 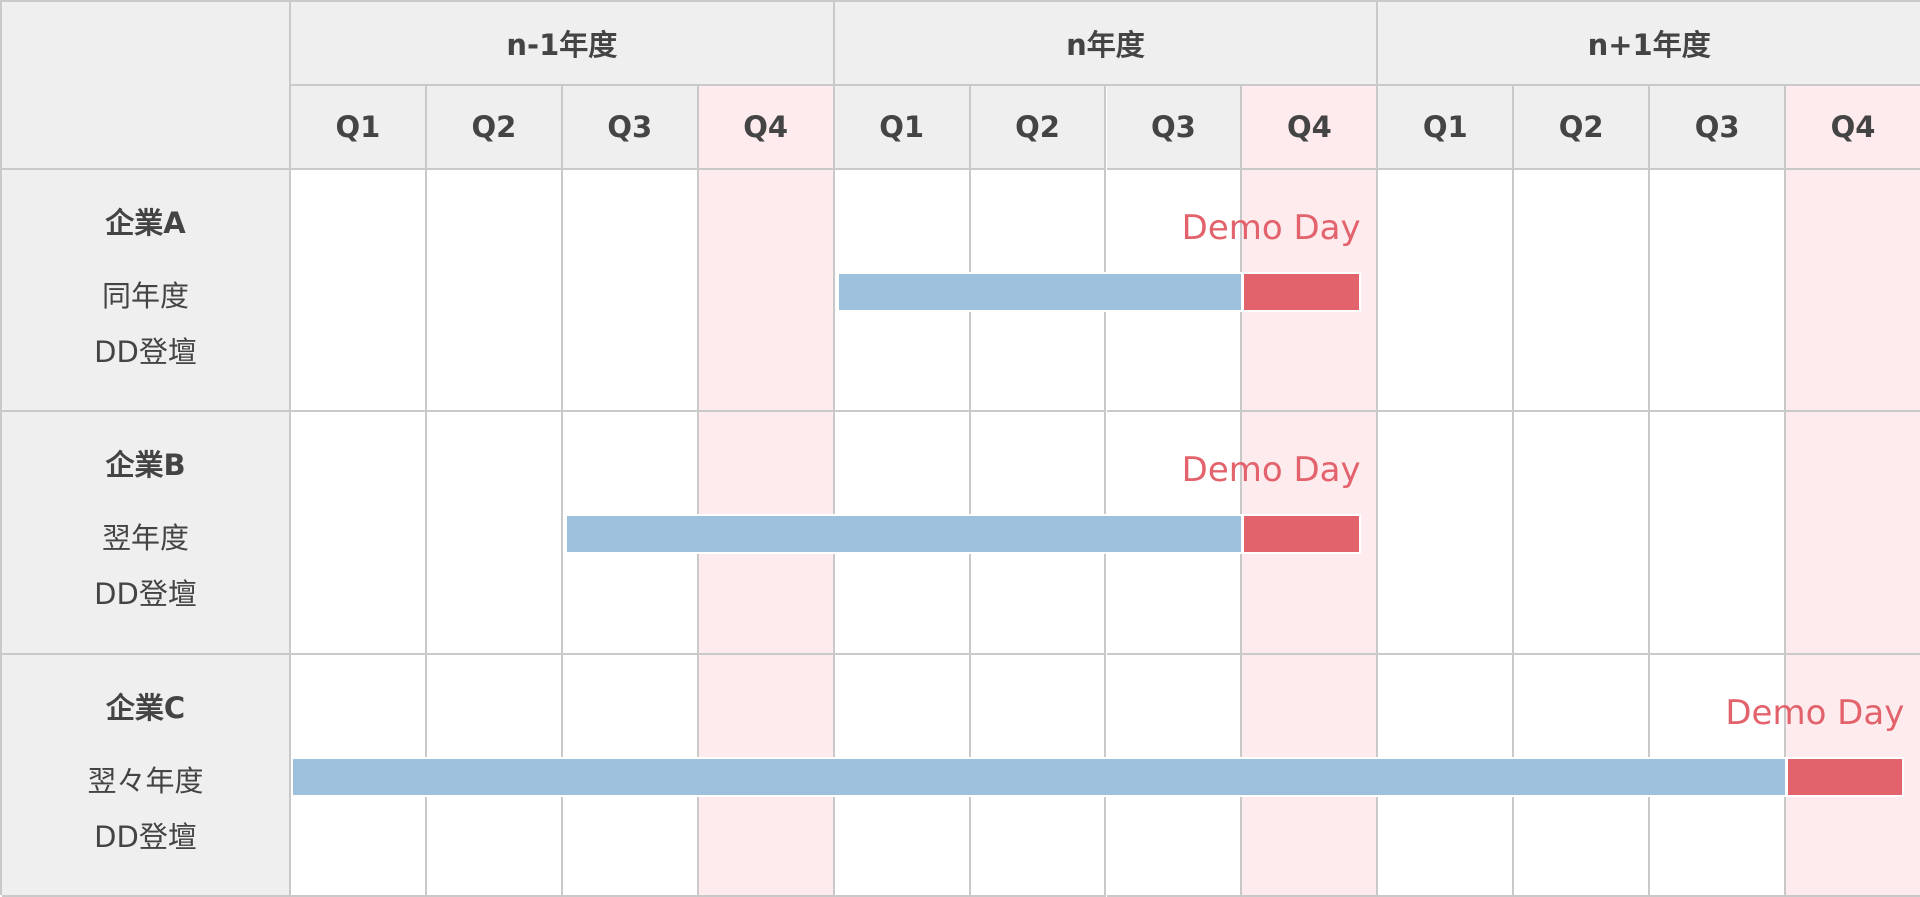 What do you see at coordinates (145, 465) in the screenshot?
I see `company-name: 企業B` at bounding box center [145, 465].